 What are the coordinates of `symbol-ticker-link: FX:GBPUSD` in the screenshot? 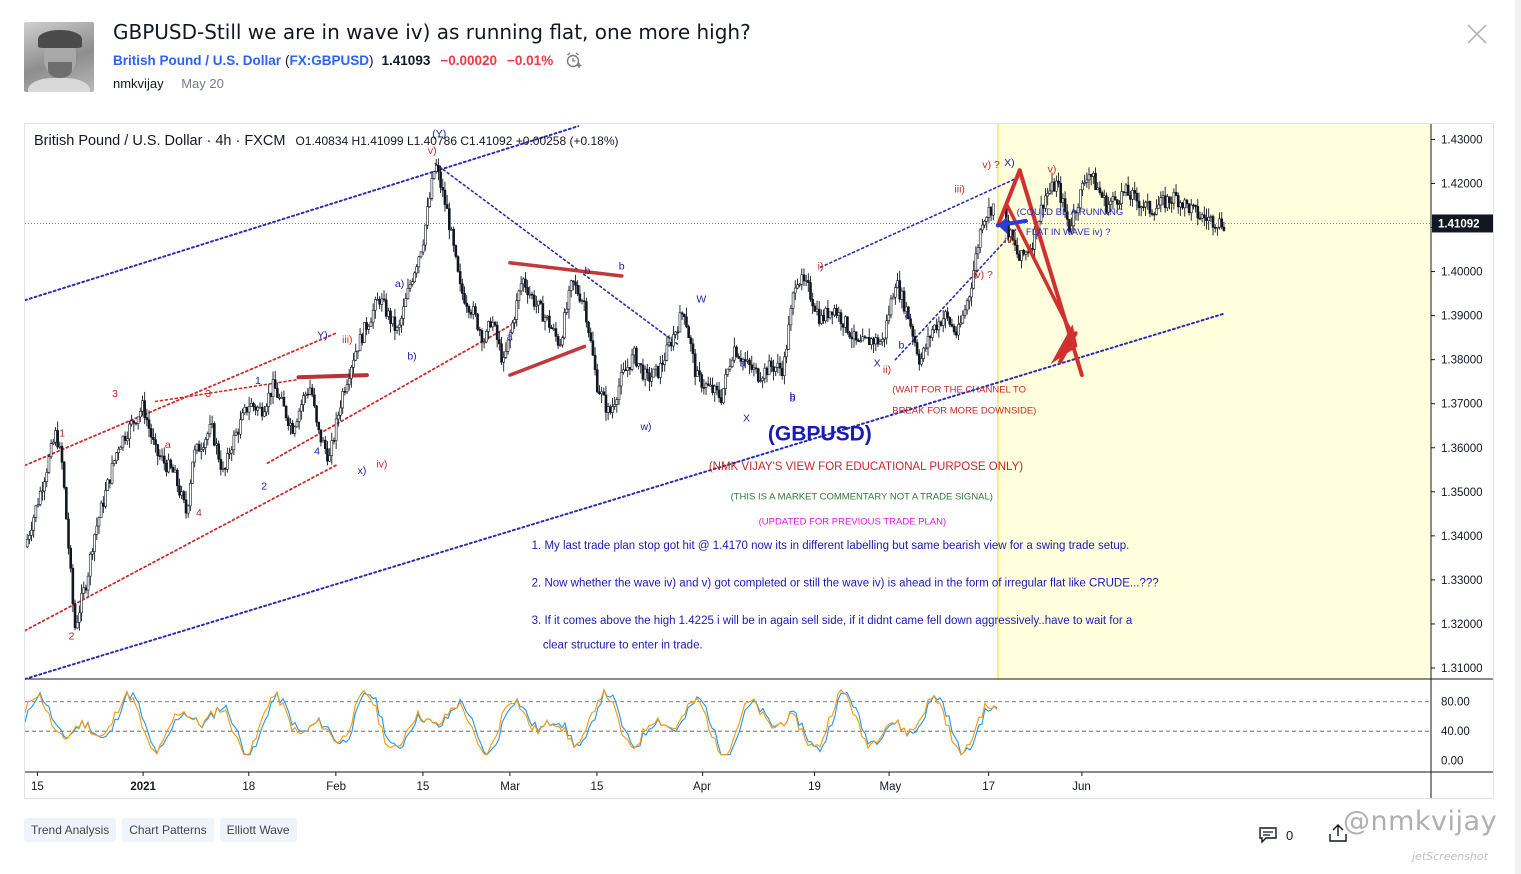 It's located at (329, 60).